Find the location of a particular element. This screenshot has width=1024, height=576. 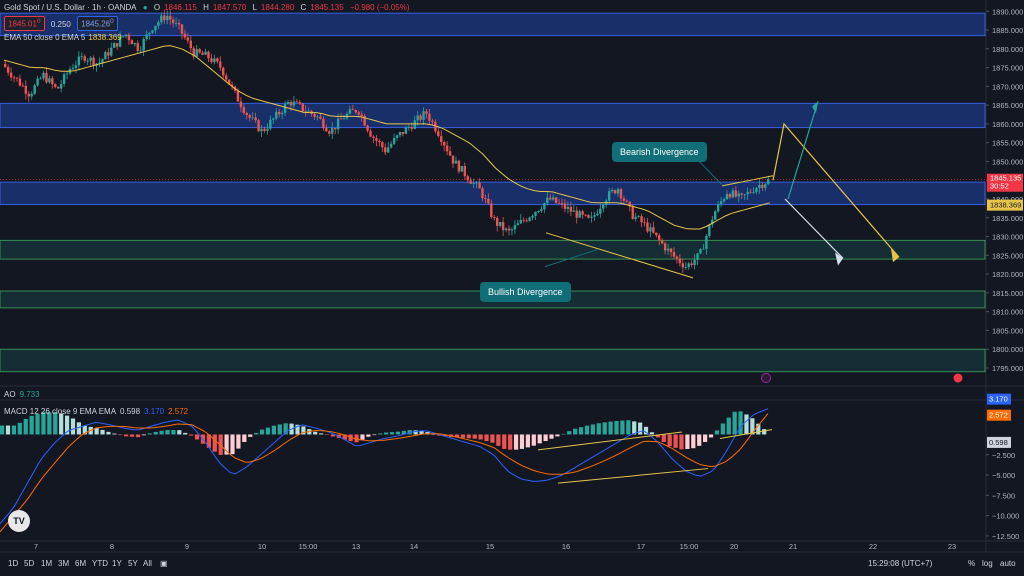

price-tick-label: 1840.000 is located at coordinates (1007, 199).